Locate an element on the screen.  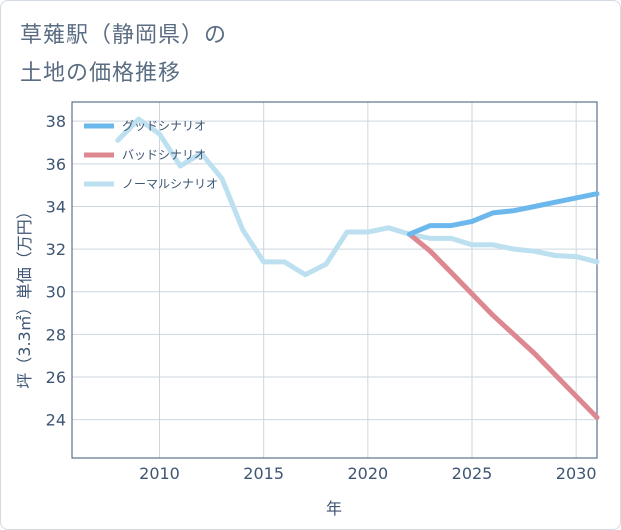
x-tick-label: 2015 is located at coordinates (263, 473).